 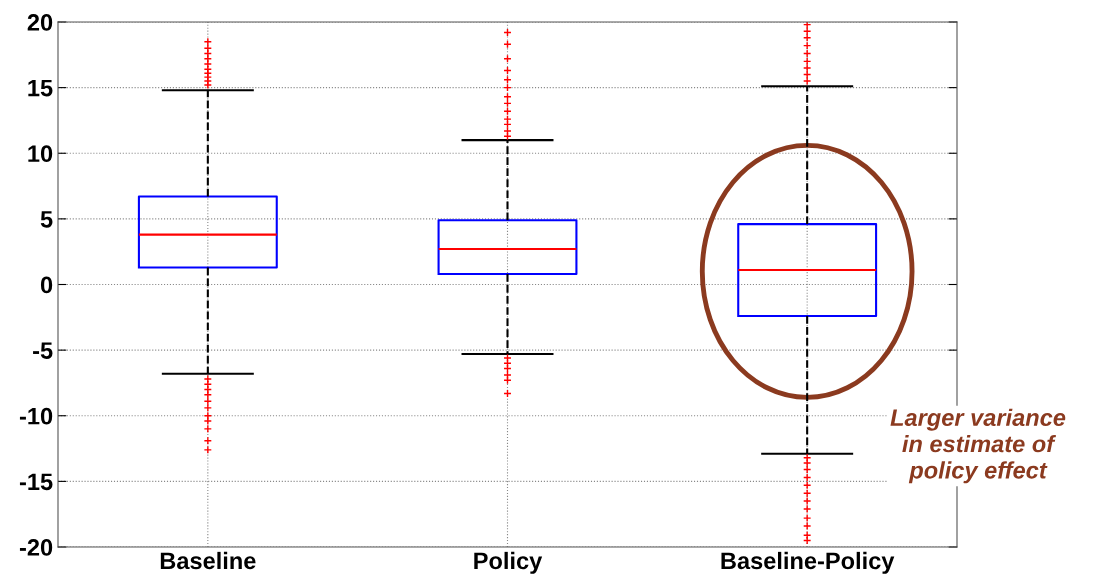 What do you see at coordinates (36, 547) in the screenshot?
I see `y-tick-label: -20` at bounding box center [36, 547].